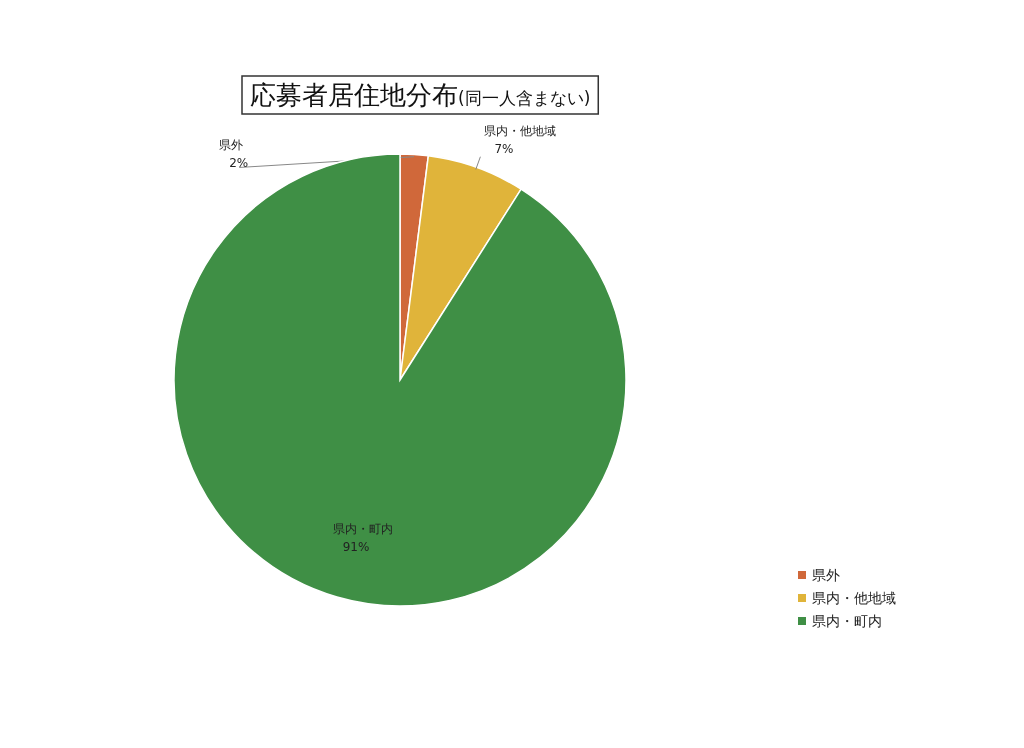 The width and height of the screenshot is (1024, 748). What do you see at coordinates (854, 598) in the screenshot?
I see `legend-label: 県内・他地域` at bounding box center [854, 598].